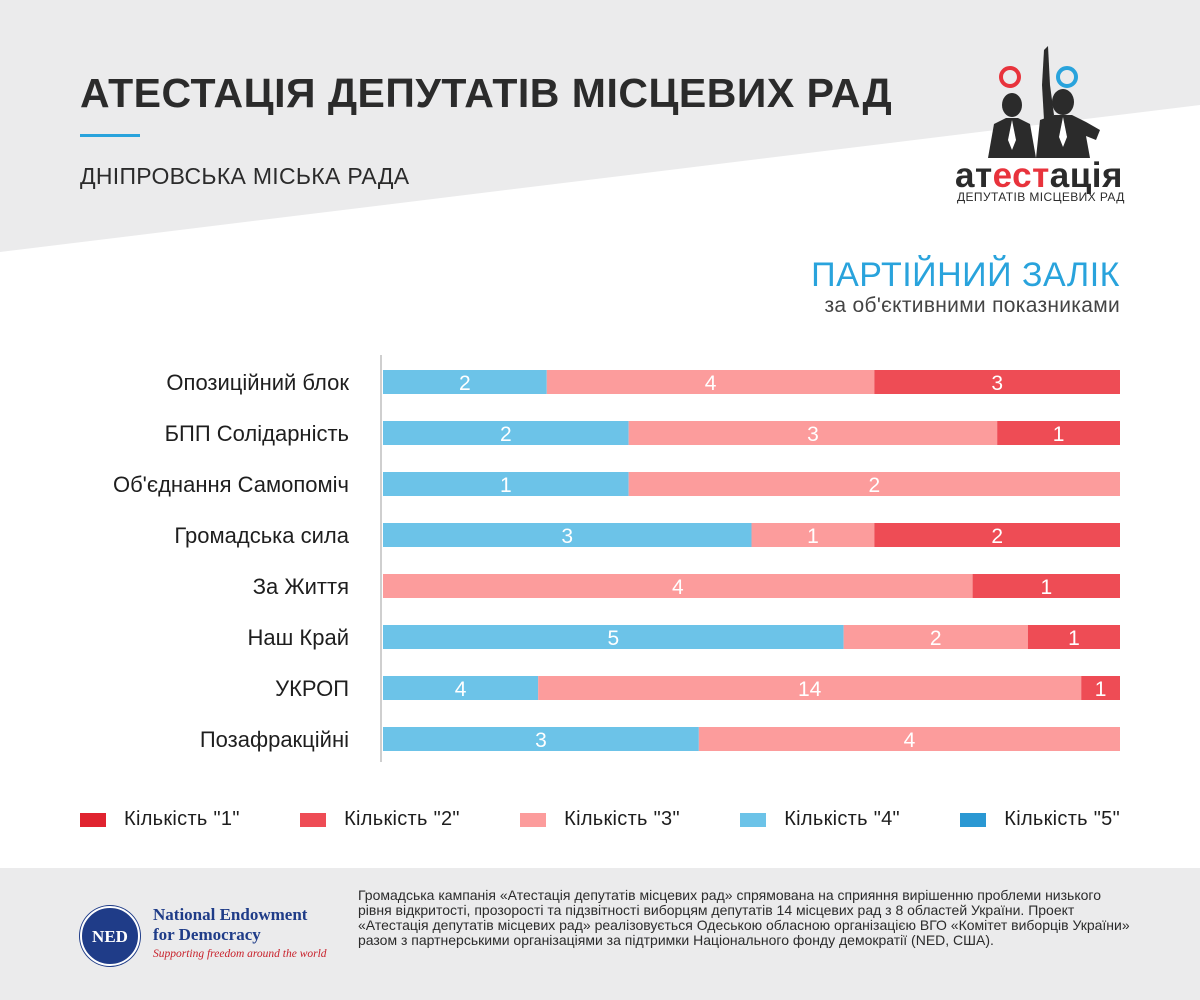 This screenshot has width=1200, height=1000. I want to click on two-deputies-icon, so click(1044, 102).